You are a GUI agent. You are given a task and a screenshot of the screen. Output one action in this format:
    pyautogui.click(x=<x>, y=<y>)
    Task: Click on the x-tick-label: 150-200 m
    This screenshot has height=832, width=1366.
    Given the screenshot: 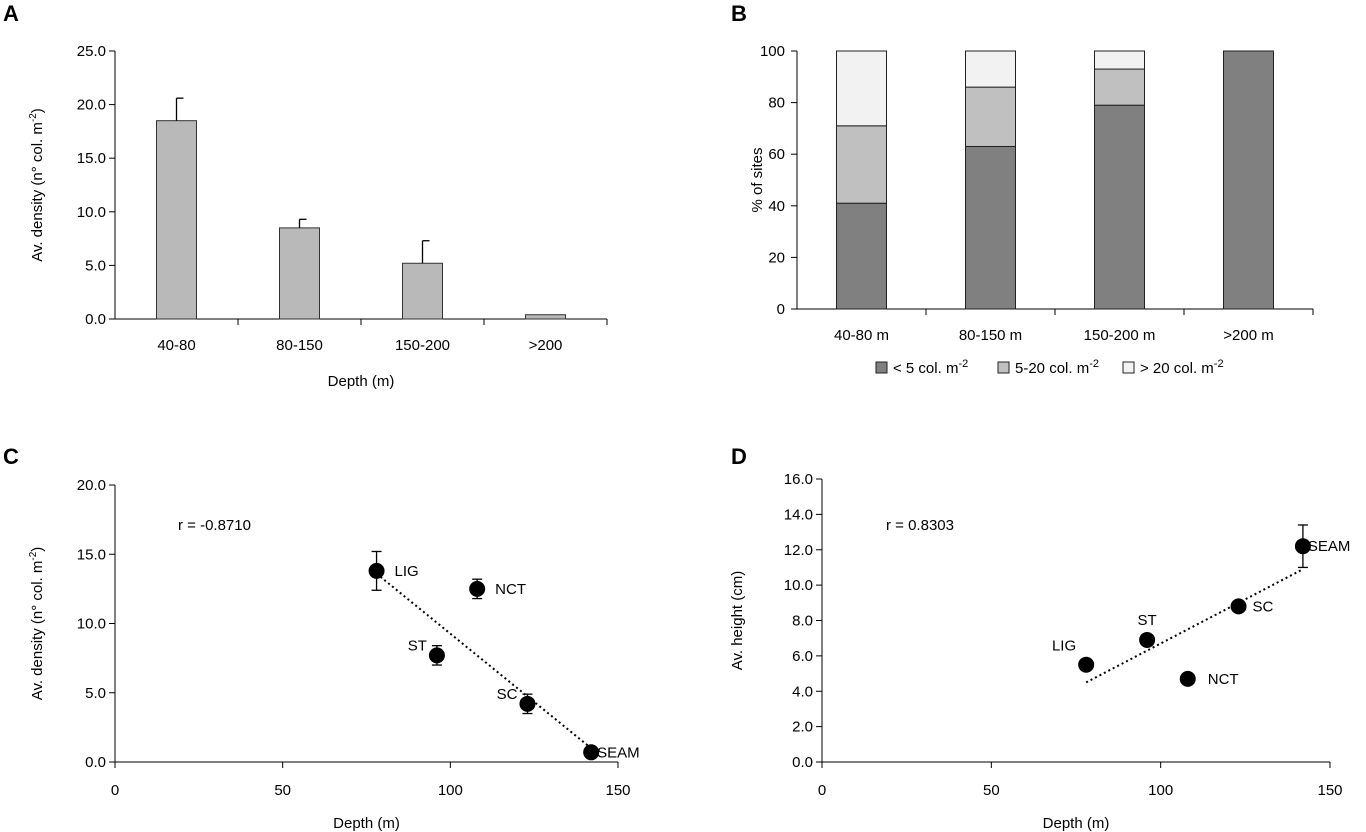 What is the action you would take?
    pyautogui.click(x=1120, y=335)
    